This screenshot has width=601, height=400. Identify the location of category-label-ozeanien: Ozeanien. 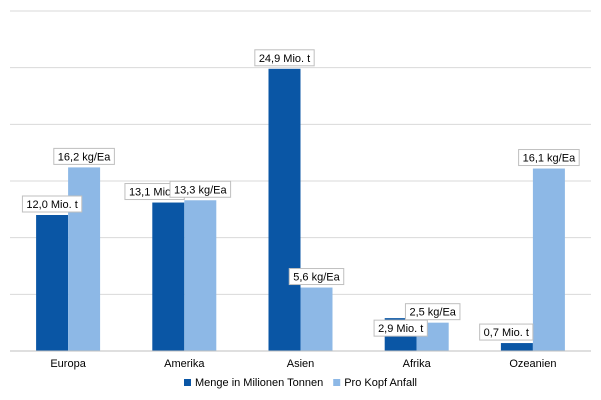
(532, 364).